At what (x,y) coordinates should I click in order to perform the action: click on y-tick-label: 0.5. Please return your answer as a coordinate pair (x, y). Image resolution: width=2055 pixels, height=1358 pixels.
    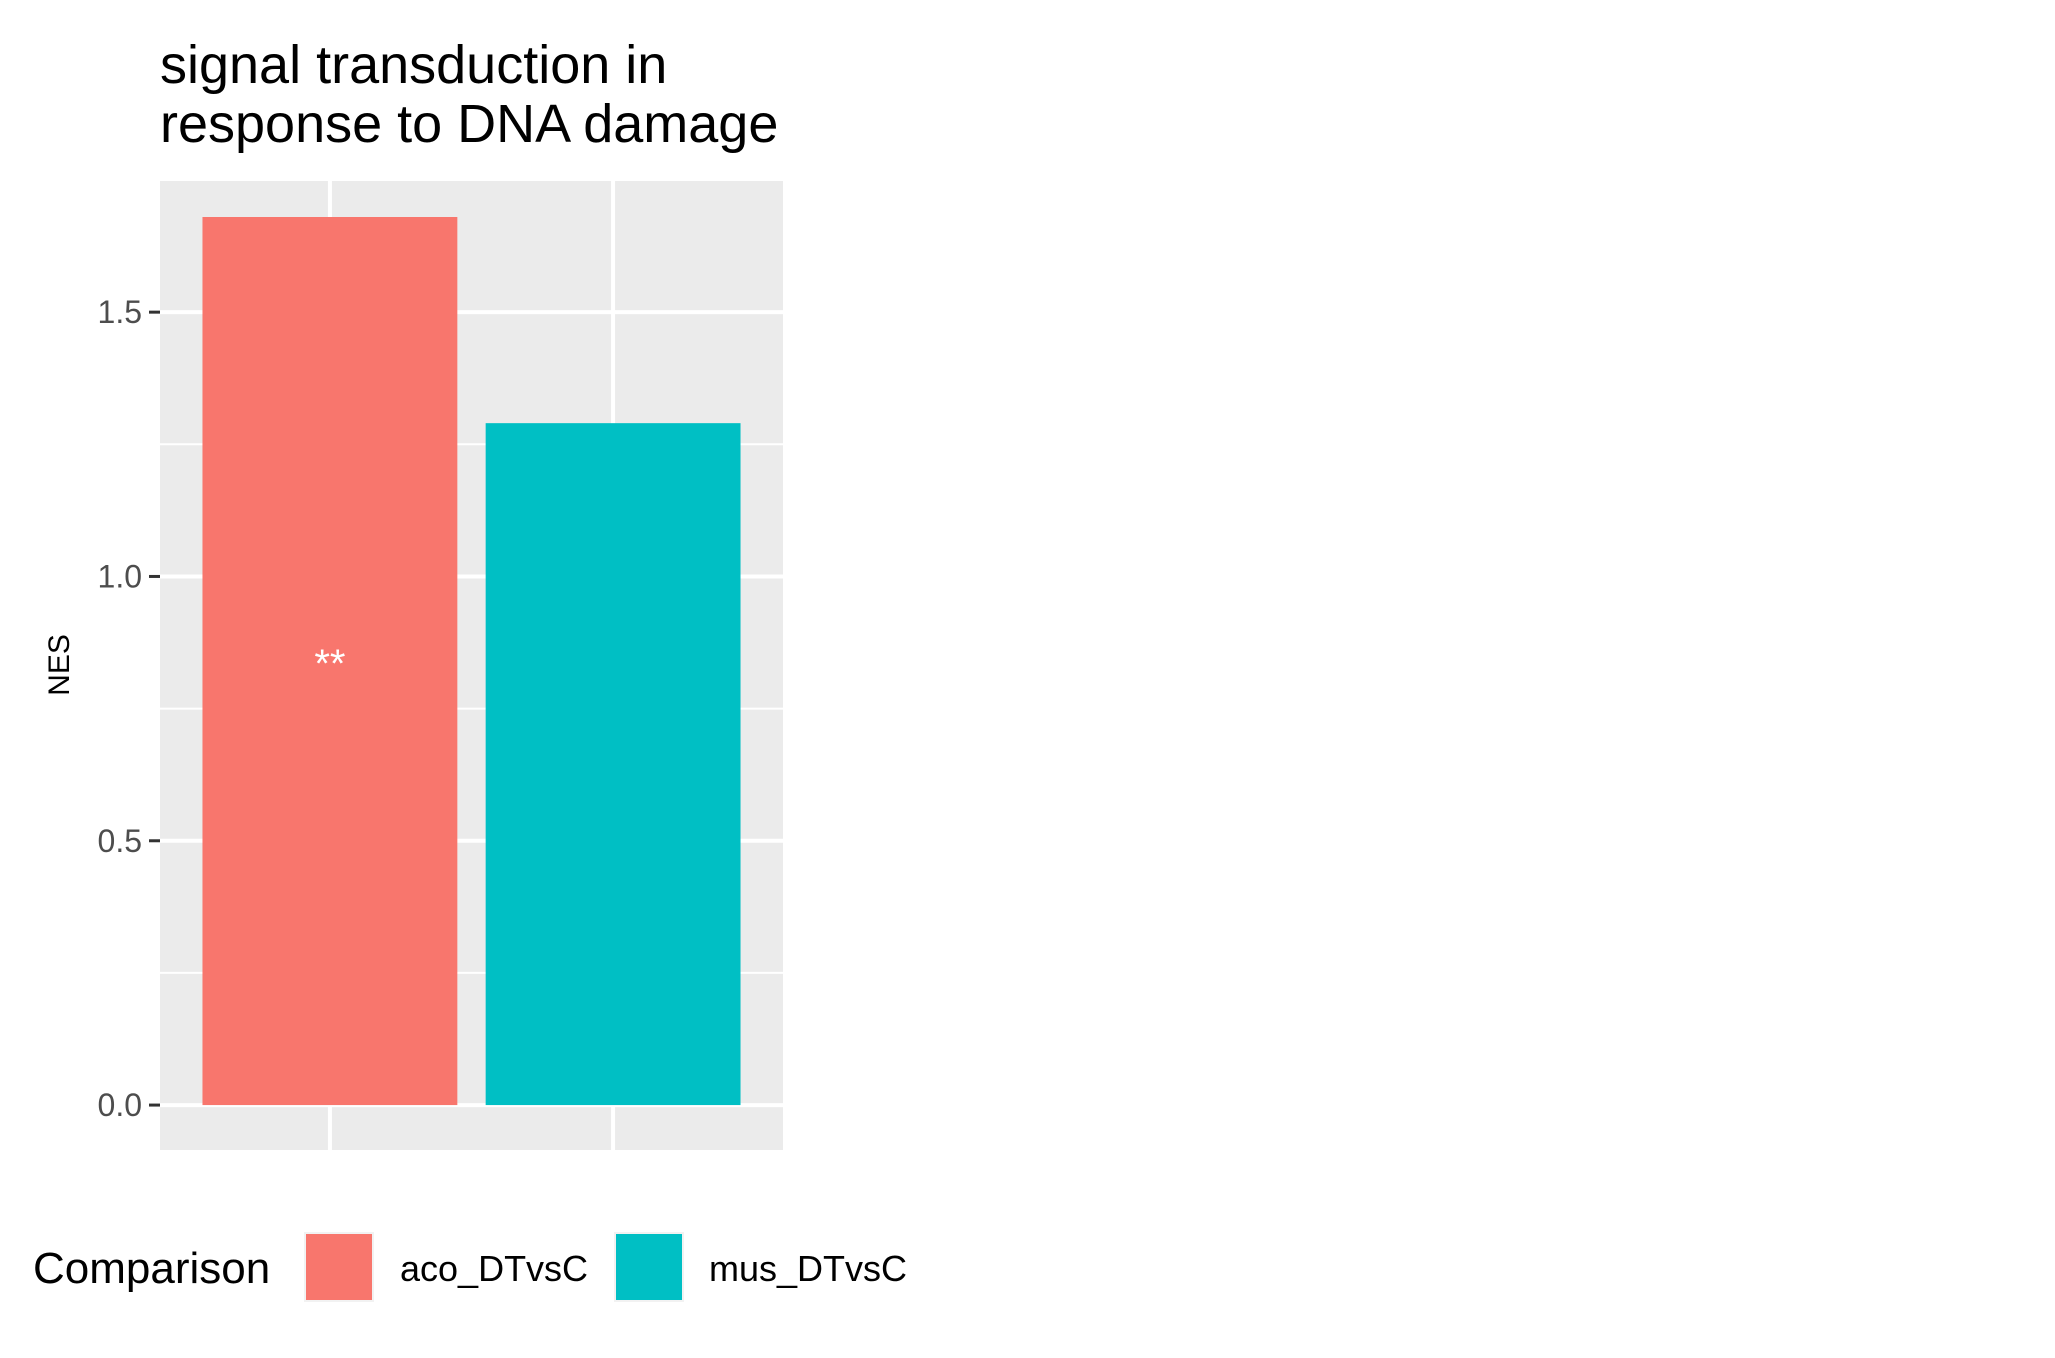
    Looking at the image, I should click on (120, 841).